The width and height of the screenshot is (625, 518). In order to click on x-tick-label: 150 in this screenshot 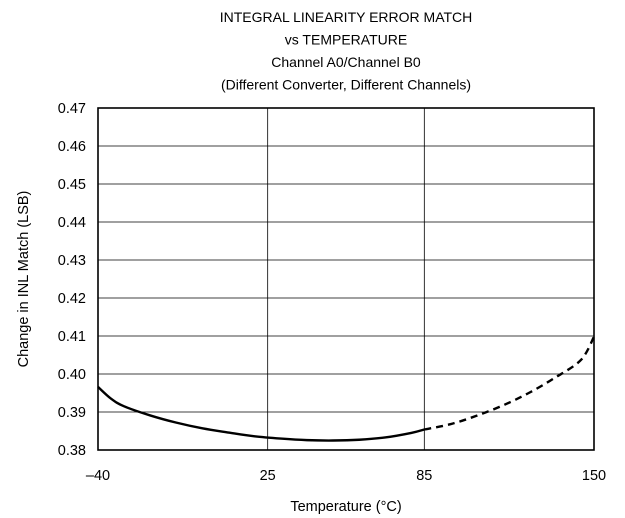, I will do `click(594, 476)`.